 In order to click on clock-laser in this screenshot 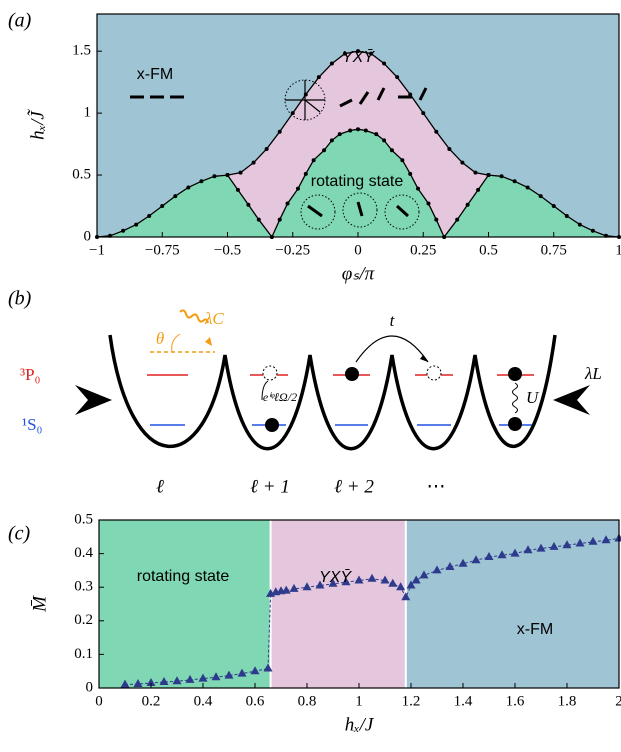, I will do `click(194, 316)`.